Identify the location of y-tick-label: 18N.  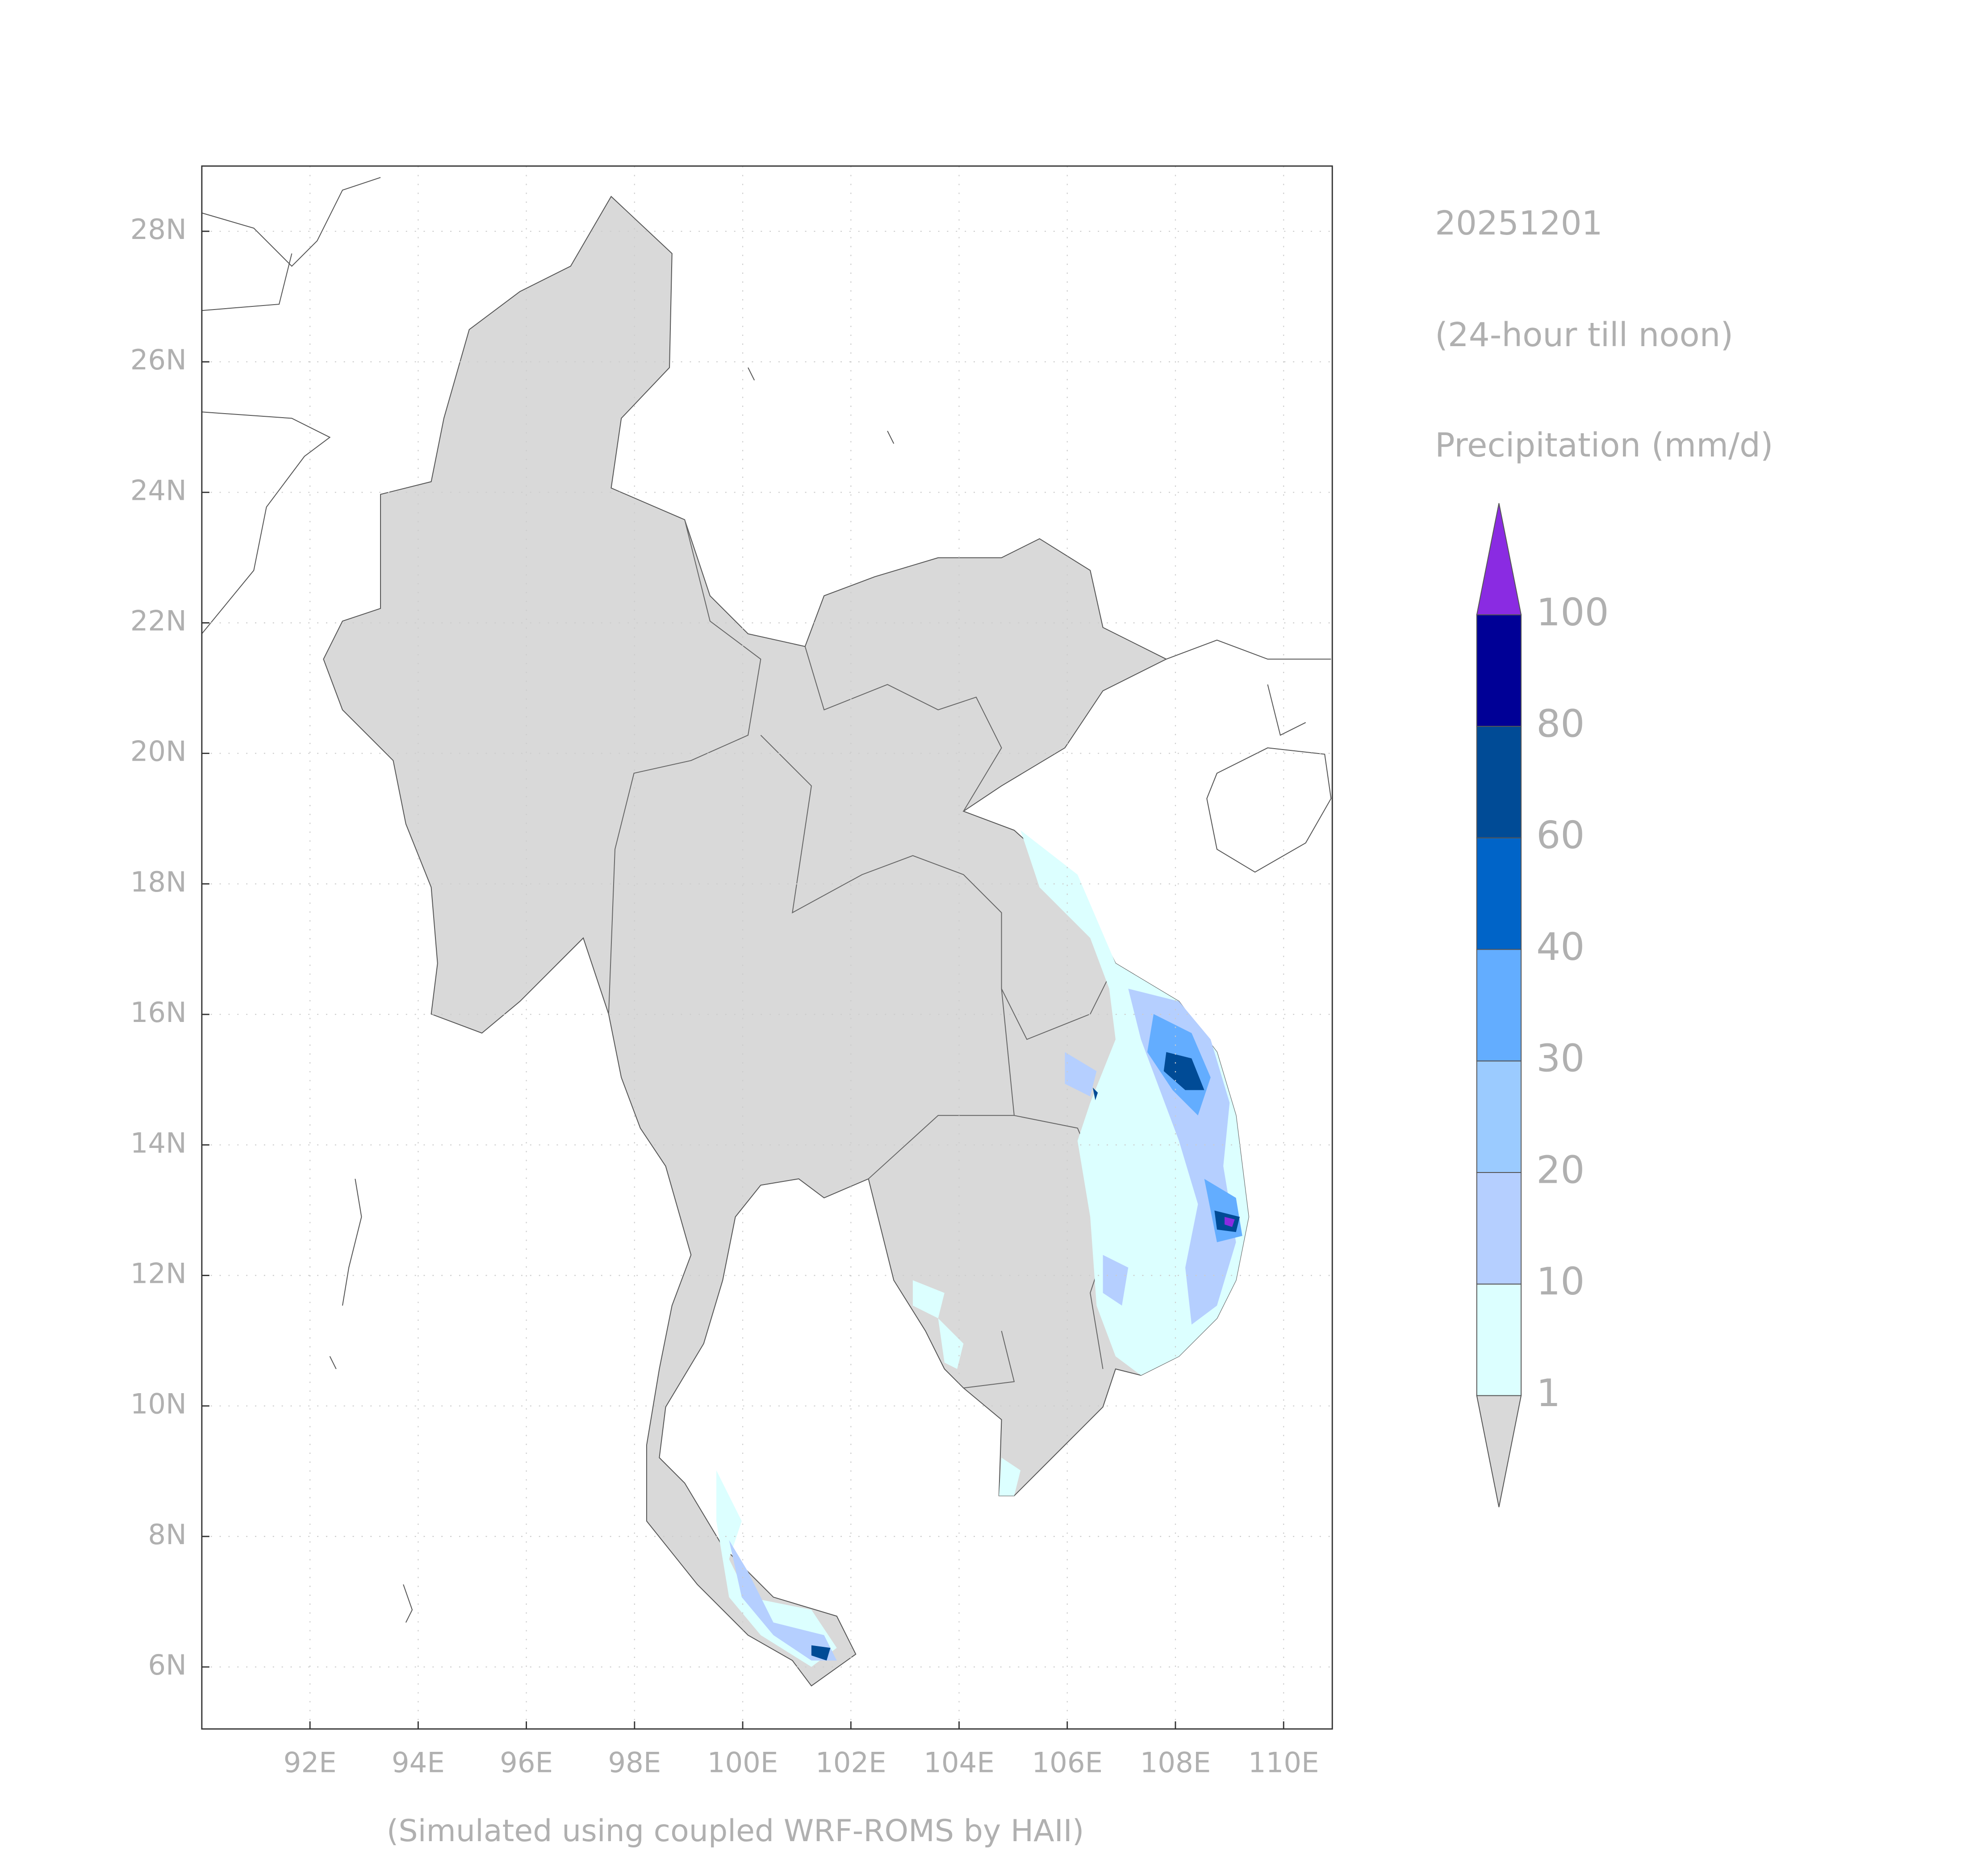
(158, 882).